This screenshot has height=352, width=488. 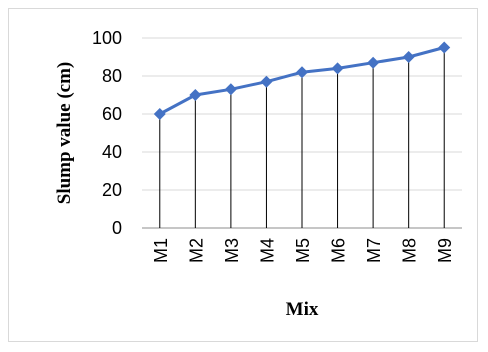 What do you see at coordinates (374, 250) in the screenshot?
I see `x-tick-label: M7` at bounding box center [374, 250].